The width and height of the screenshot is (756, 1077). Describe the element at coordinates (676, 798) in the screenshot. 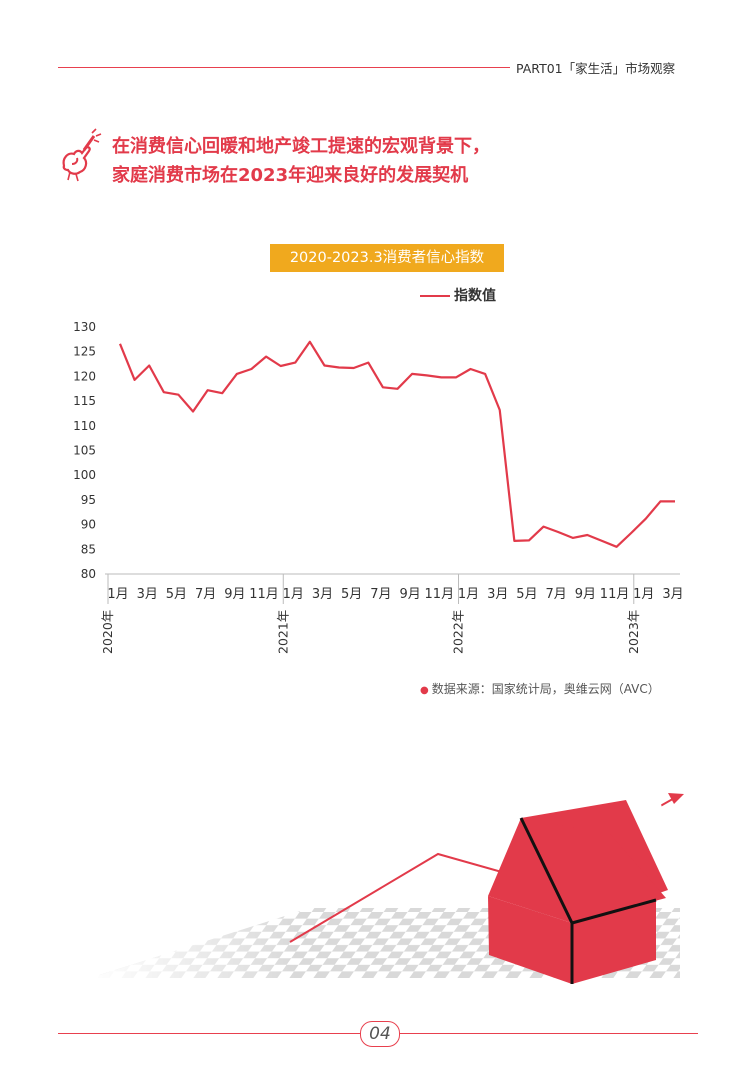

I see `growth-arrow-head` at that location.